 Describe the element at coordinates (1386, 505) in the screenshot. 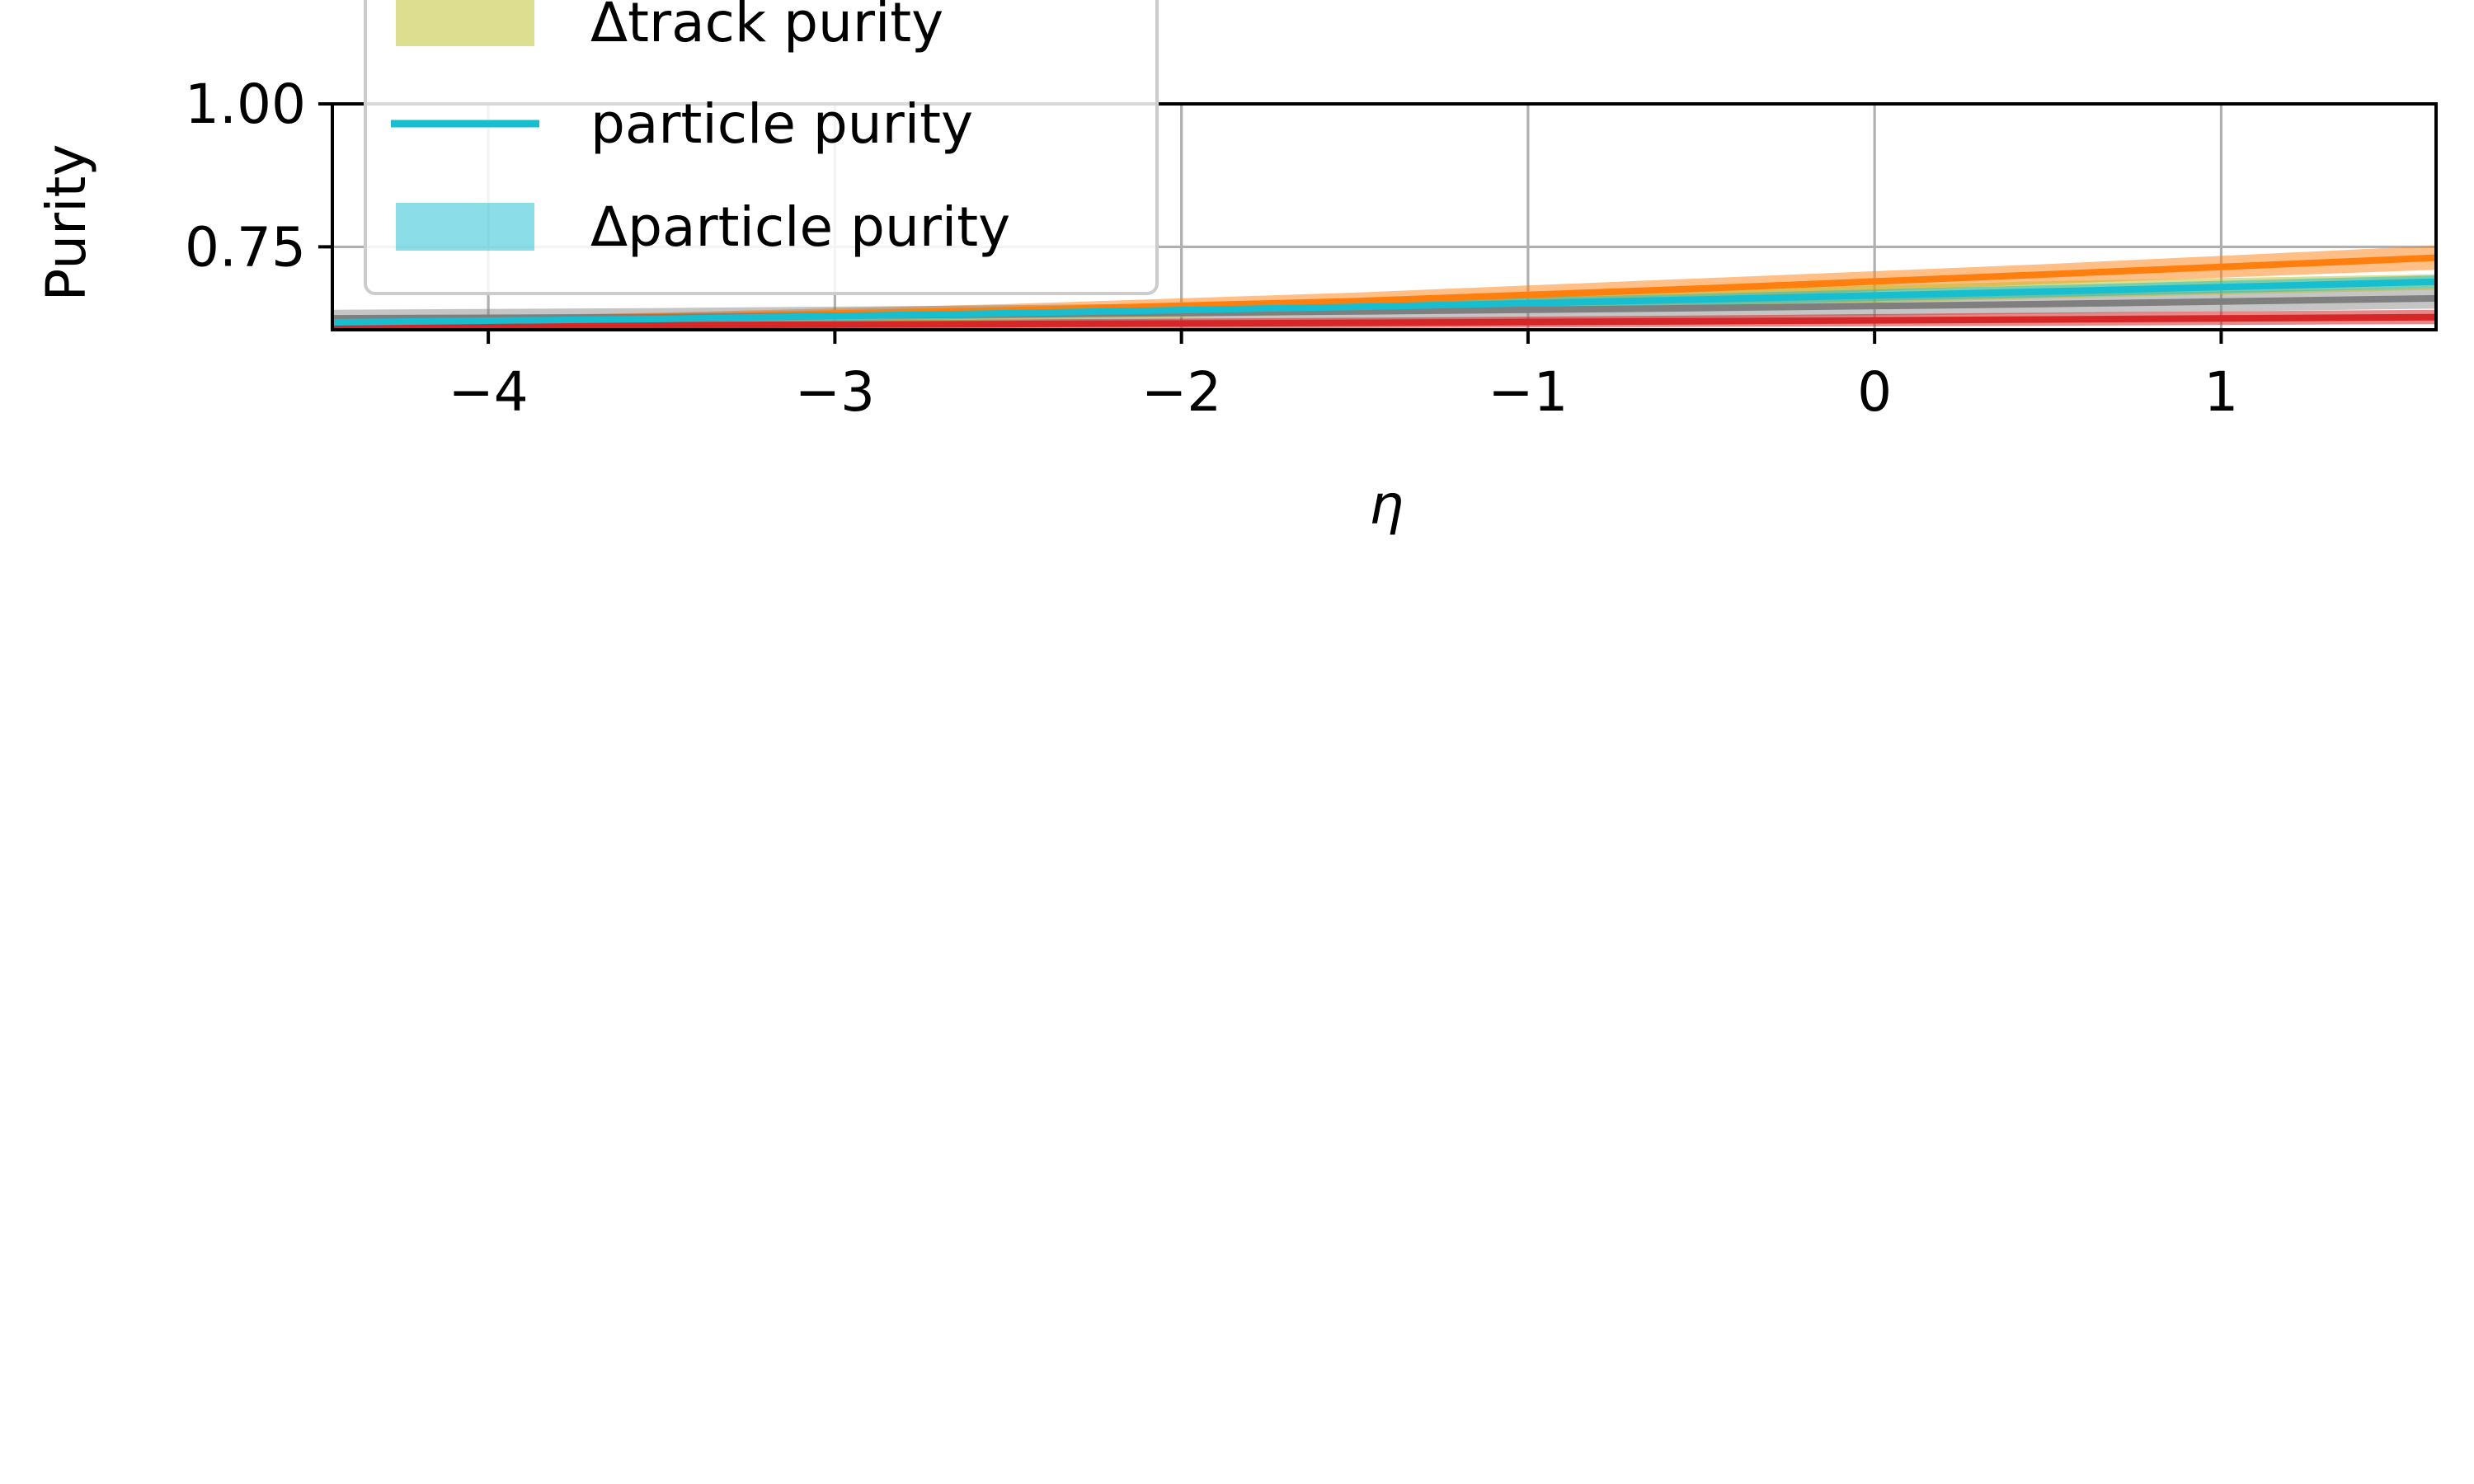

I see `x-axis-label: η` at that location.